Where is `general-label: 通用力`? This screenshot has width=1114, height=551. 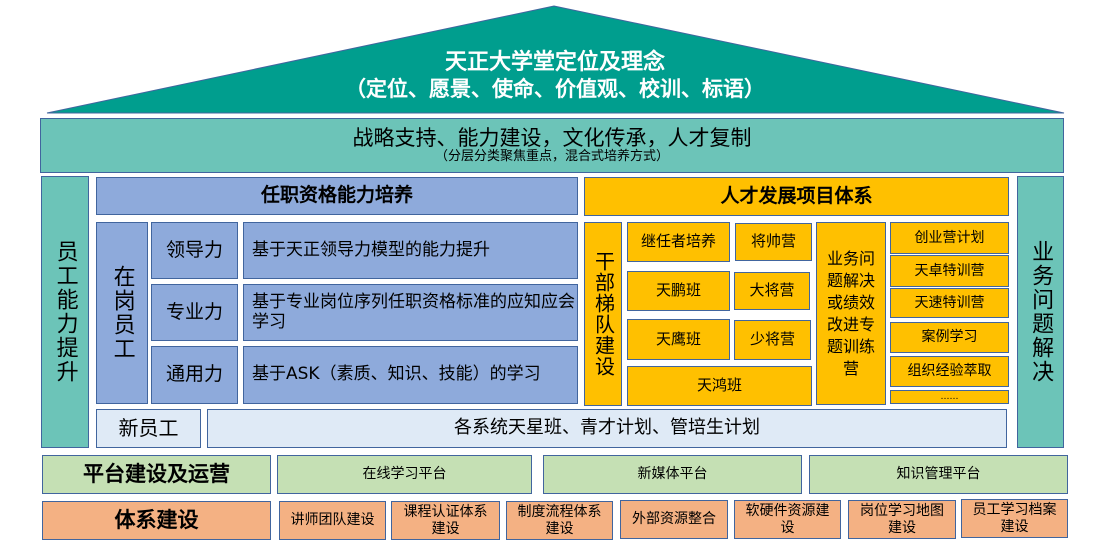 general-label: 通用力 is located at coordinates (194, 375).